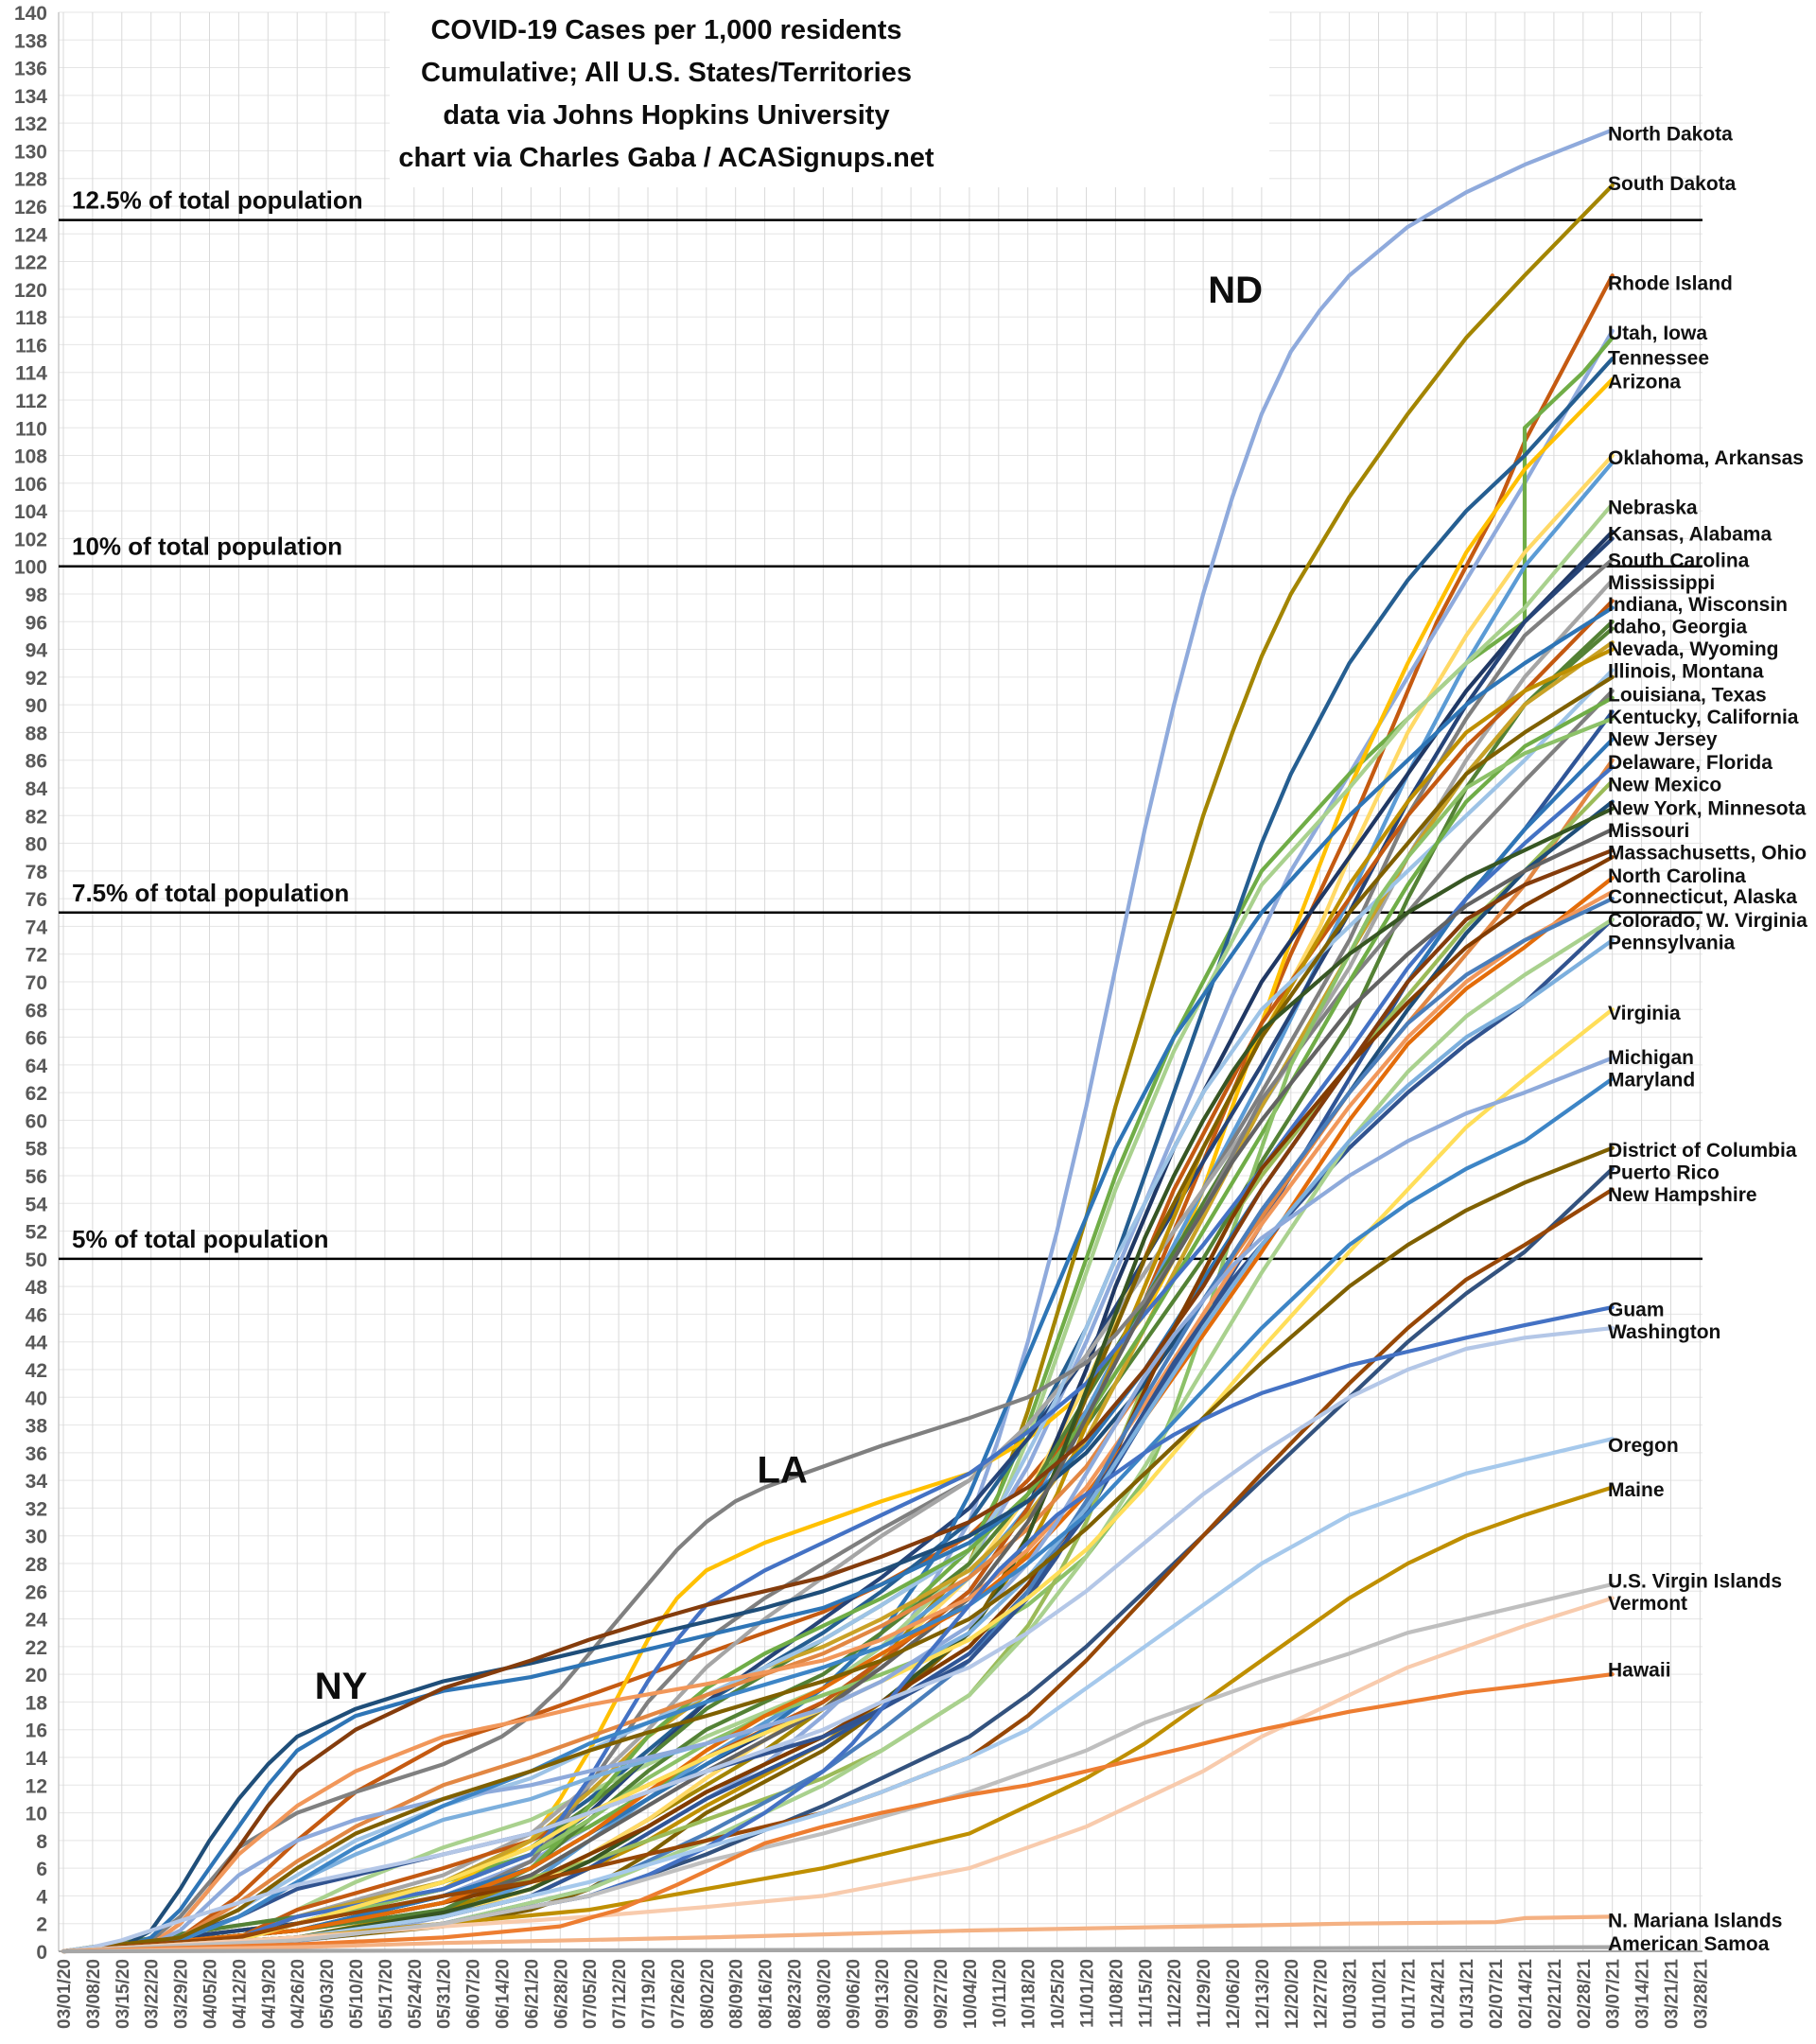  I want to click on x-tick-label: 03/01/20, so click(65, 1994).